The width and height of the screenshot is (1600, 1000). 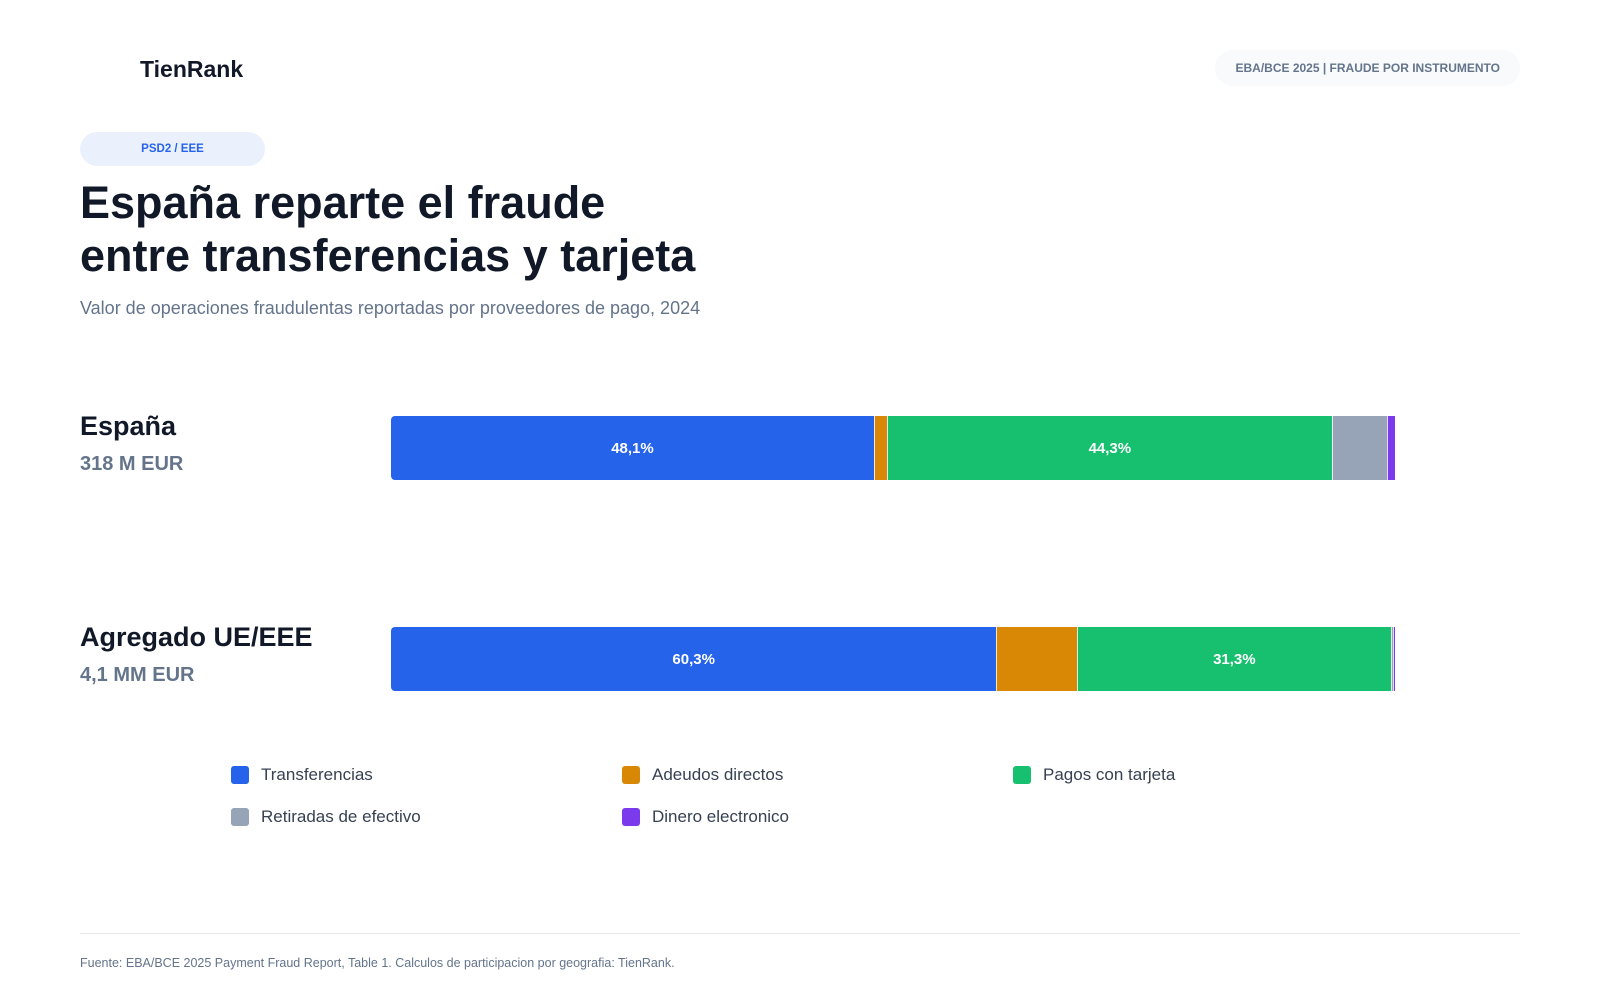 I want to click on bar-segment-transferencias: 48,1%, so click(x=632, y=448).